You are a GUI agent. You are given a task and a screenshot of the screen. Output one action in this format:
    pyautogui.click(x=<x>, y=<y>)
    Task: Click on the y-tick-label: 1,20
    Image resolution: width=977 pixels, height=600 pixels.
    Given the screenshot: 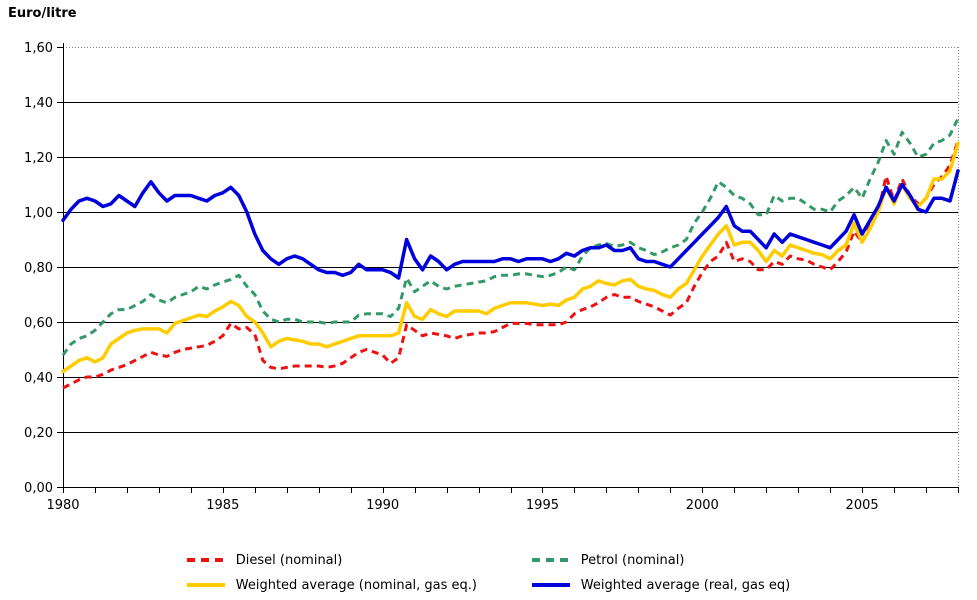 What is the action you would take?
    pyautogui.click(x=38, y=158)
    